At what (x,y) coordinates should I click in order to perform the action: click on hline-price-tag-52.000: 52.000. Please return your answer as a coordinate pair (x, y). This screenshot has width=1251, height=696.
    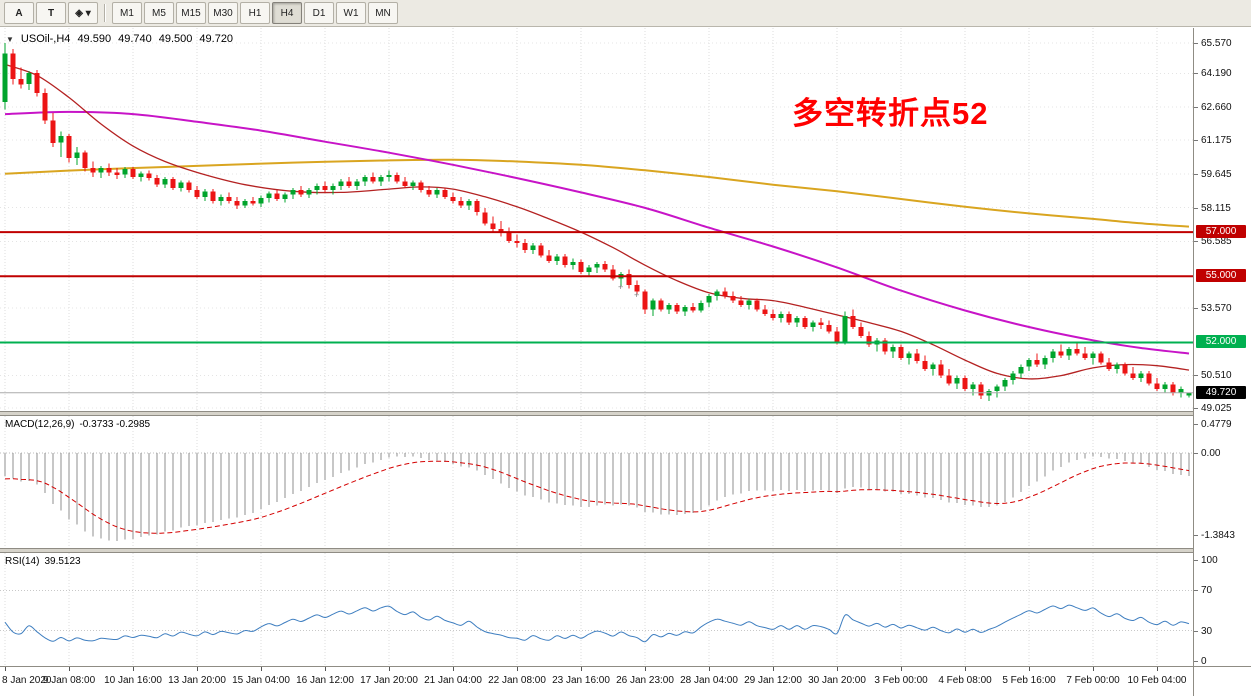
    Looking at the image, I should click on (1221, 342).